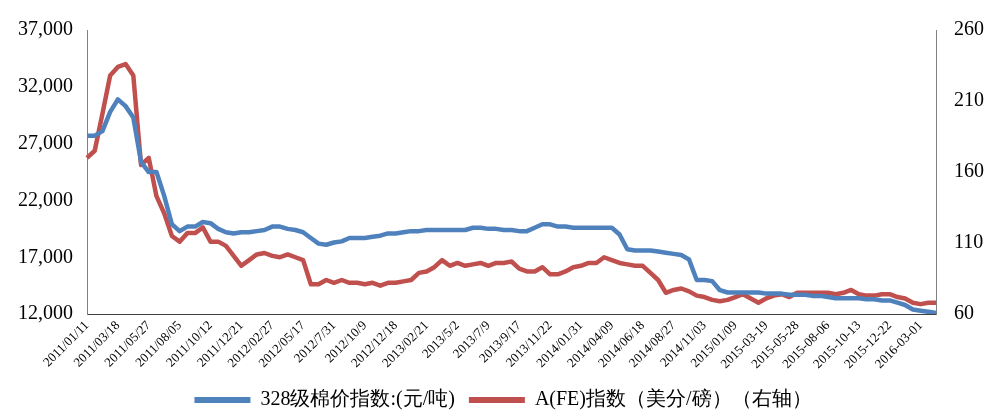 The height and width of the screenshot is (420, 1008). Describe the element at coordinates (45, 198) in the screenshot. I see `y-tick-label: 22,000` at that location.